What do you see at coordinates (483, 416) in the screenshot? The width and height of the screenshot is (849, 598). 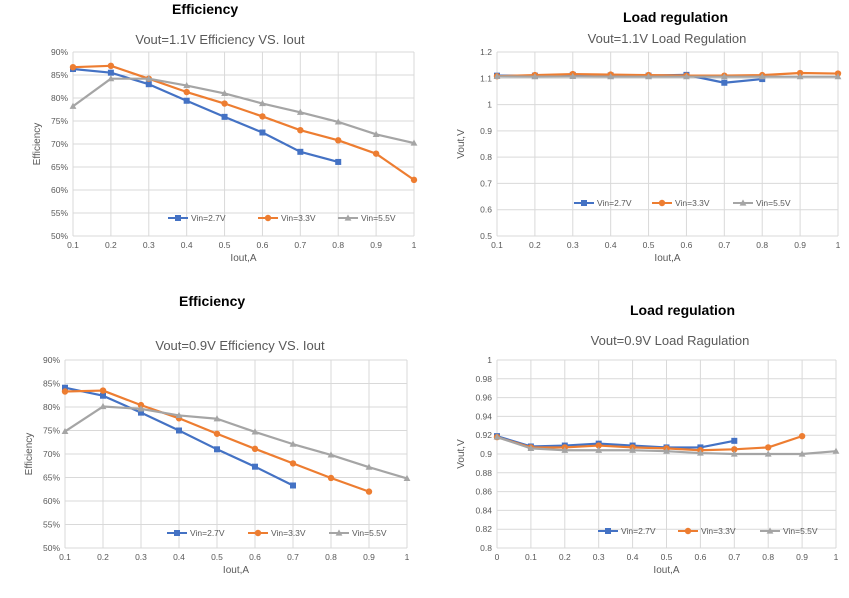 I see `y-tick-label: 0.94` at bounding box center [483, 416].